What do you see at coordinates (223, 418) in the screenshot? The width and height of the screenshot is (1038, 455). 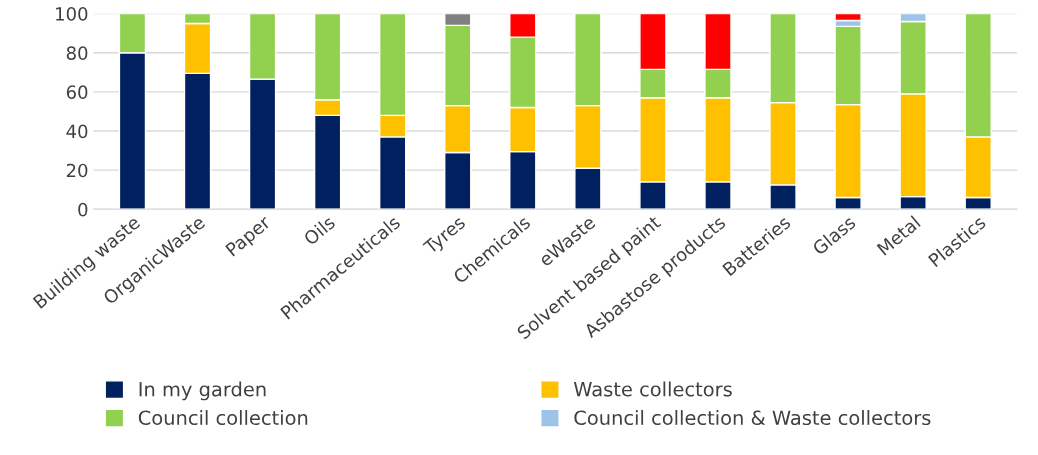 I see `legend-label: Council collection` at bounding box center [223, 418].